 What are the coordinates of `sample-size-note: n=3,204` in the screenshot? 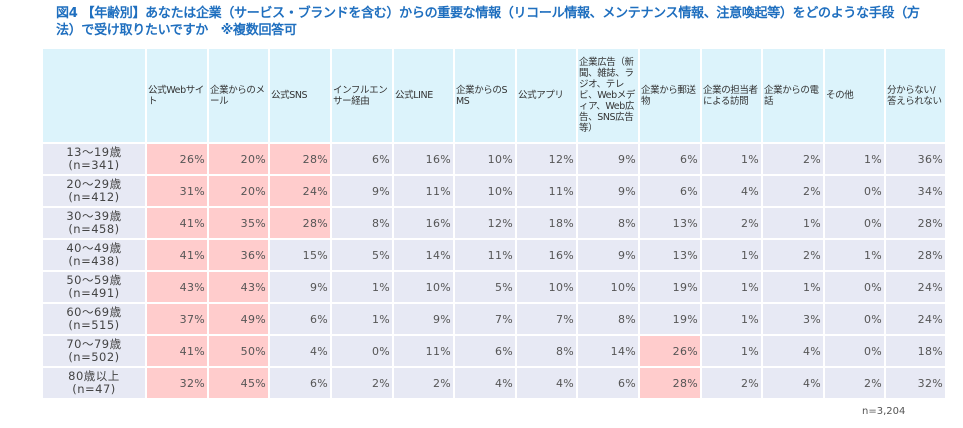 It's located at (884, 411).